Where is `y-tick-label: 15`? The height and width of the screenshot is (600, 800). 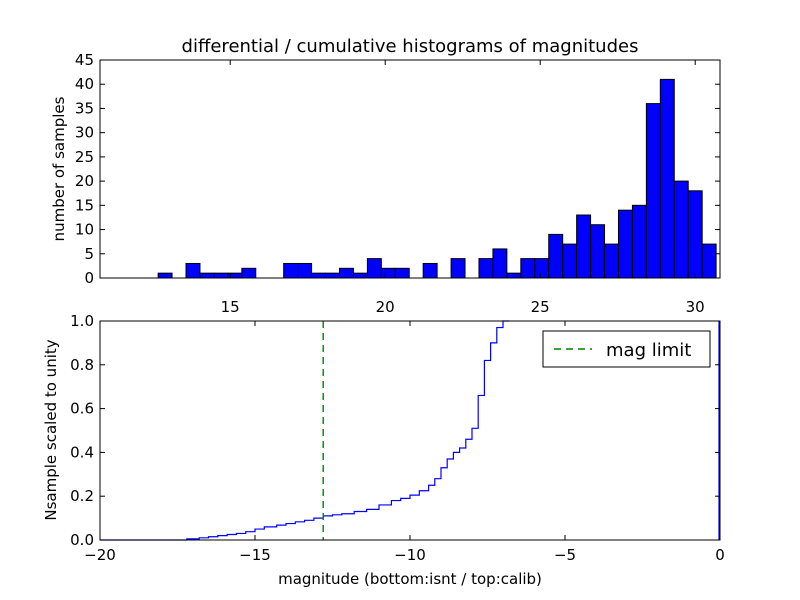 y-tick-label: 15 is located at coordinates (84, 205).